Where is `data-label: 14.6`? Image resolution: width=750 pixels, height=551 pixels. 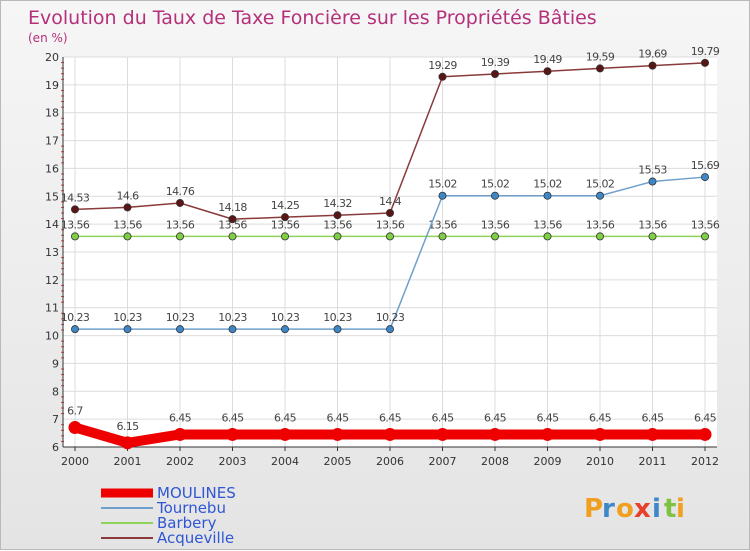 data-label: 14.6 is located at coordinates (127, 195).